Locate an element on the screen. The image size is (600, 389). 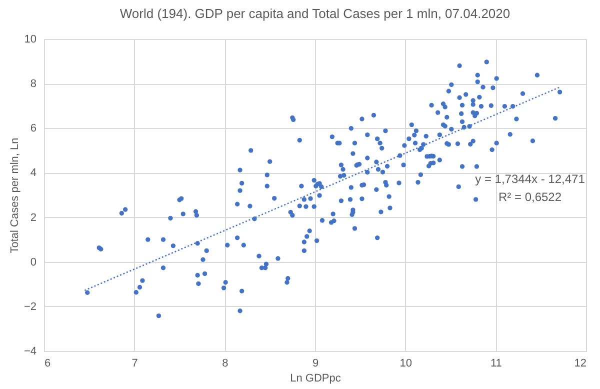
x-tick-label: 9 is located at coordinates (315, 364).